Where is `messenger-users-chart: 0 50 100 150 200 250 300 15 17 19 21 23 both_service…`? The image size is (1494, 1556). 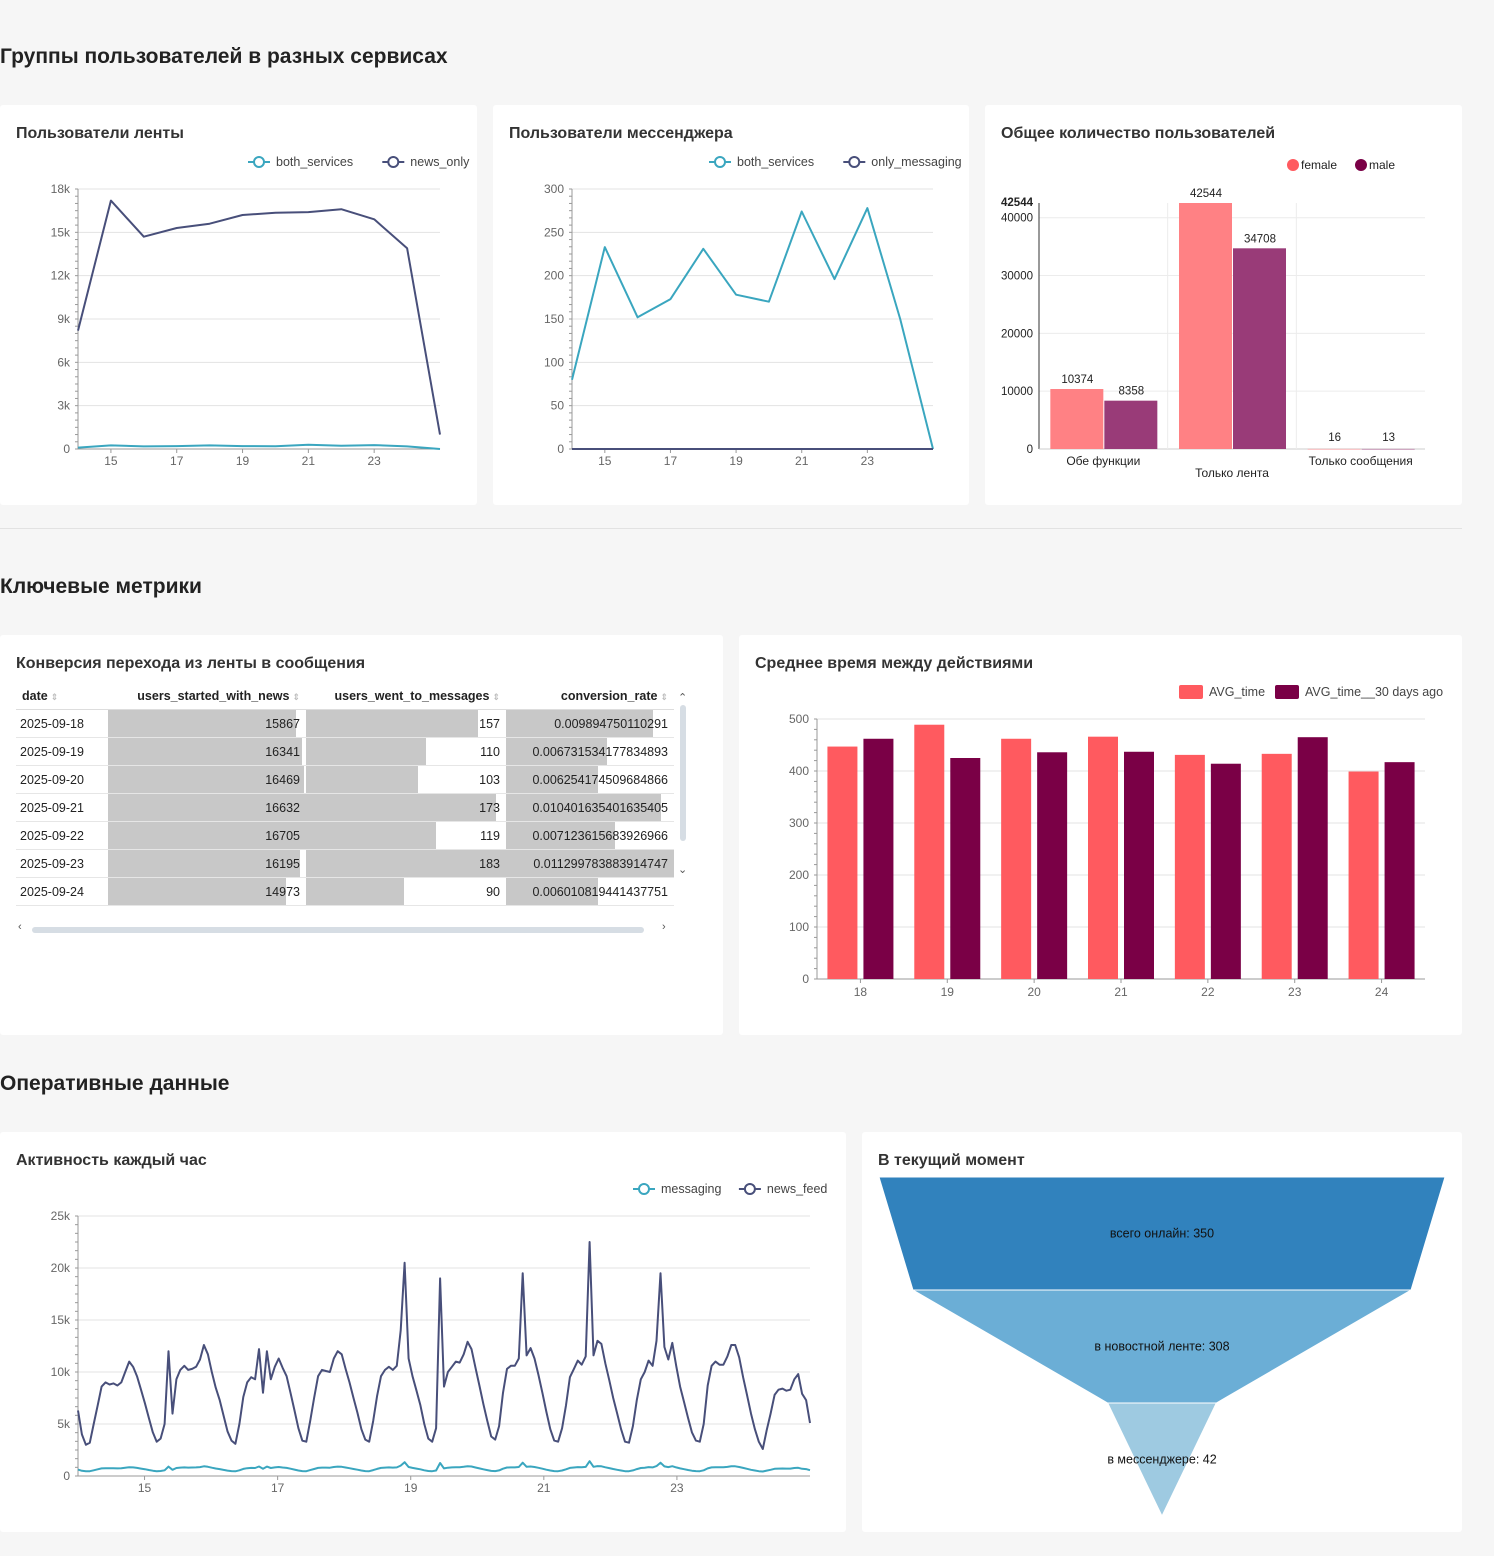
messenger-users-chart: 0 50 100 150 200 250 300 15 17 19 21 23 both_service… is located at coordinates (731, 305).